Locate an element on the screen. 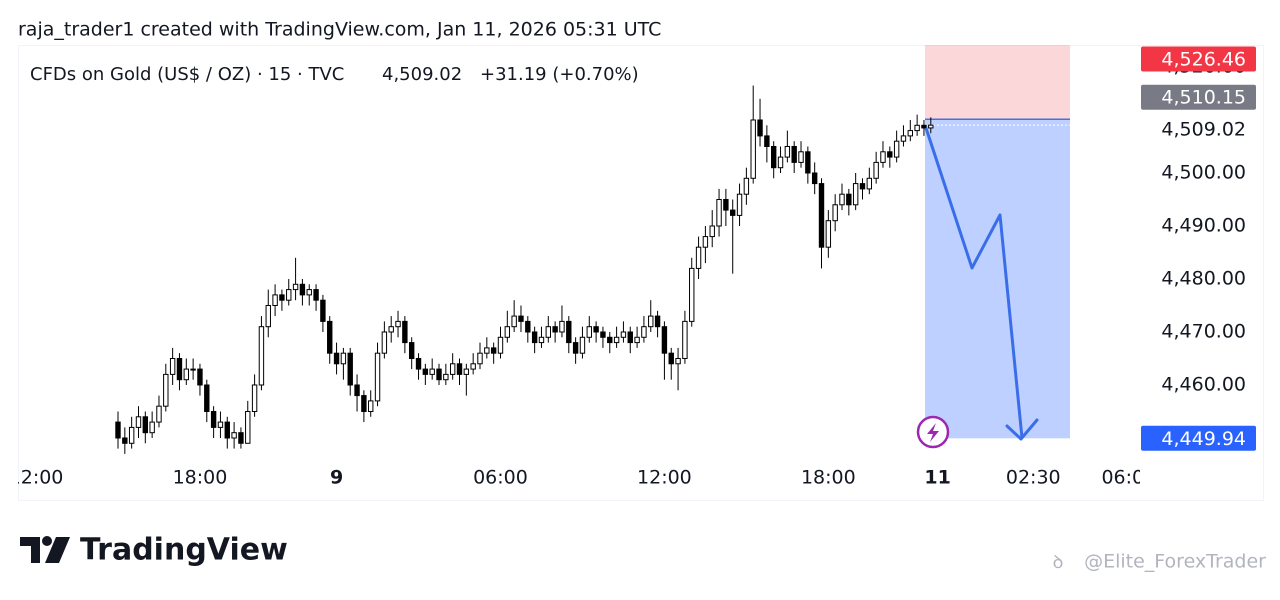 Image resolution: width=1280 pixels, height=600 pixels. position-tool is located at coordinates (997, 242).